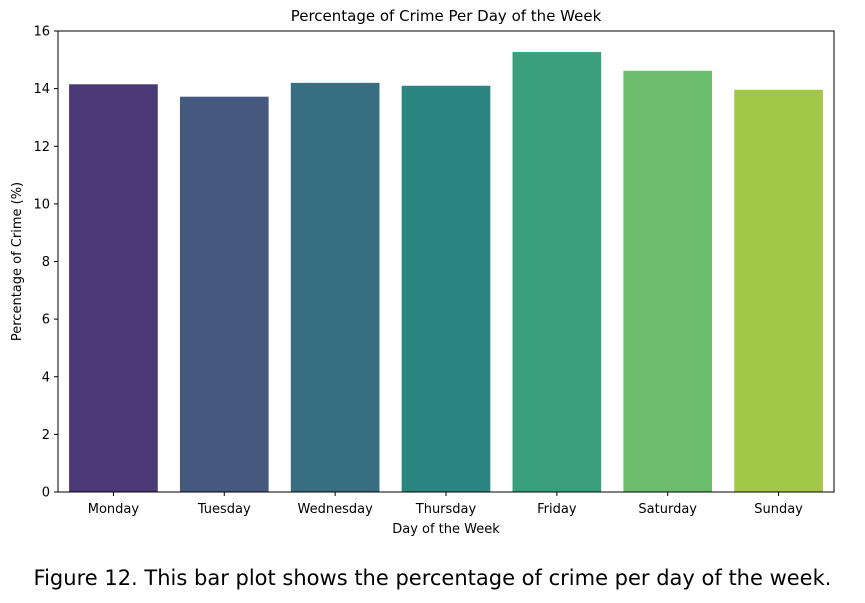 This screenshot has height=603, width=865. Describe the element at coordinates (224, 294) in the screenshot. I see `bar-tuesday` at that location.